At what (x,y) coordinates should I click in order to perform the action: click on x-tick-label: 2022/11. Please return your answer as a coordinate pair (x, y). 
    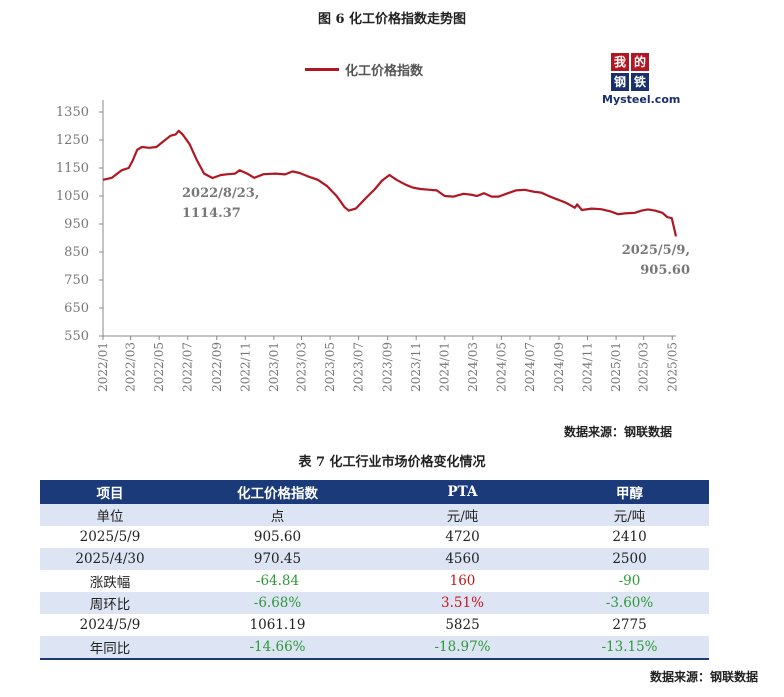
    Looking at the image, I should click on (245, 367).